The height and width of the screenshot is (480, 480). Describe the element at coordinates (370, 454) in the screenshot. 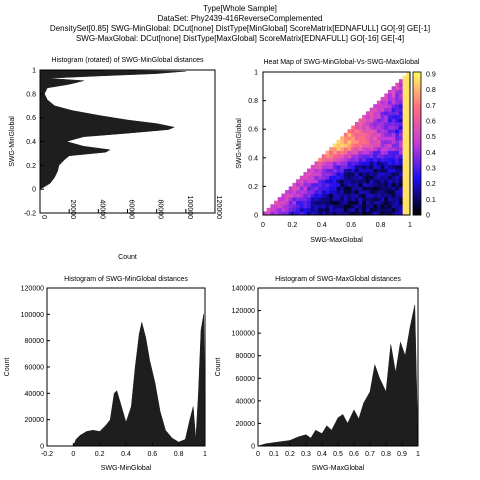

I see `x-tick-label: 0.7` at that location.